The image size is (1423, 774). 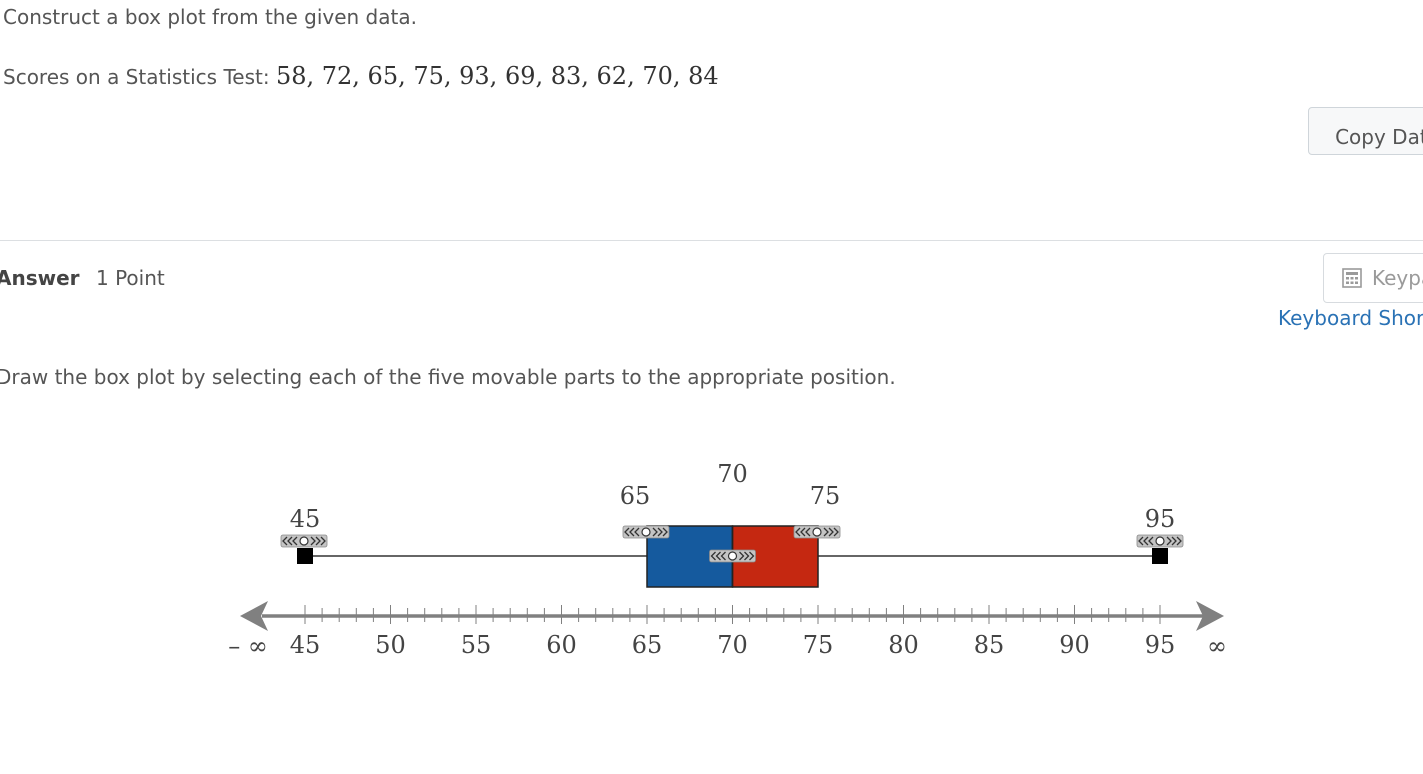 What do you see at coordinates (711, 240) in the screenshot?
I see `section-divider` at bounding box center [711, 240].